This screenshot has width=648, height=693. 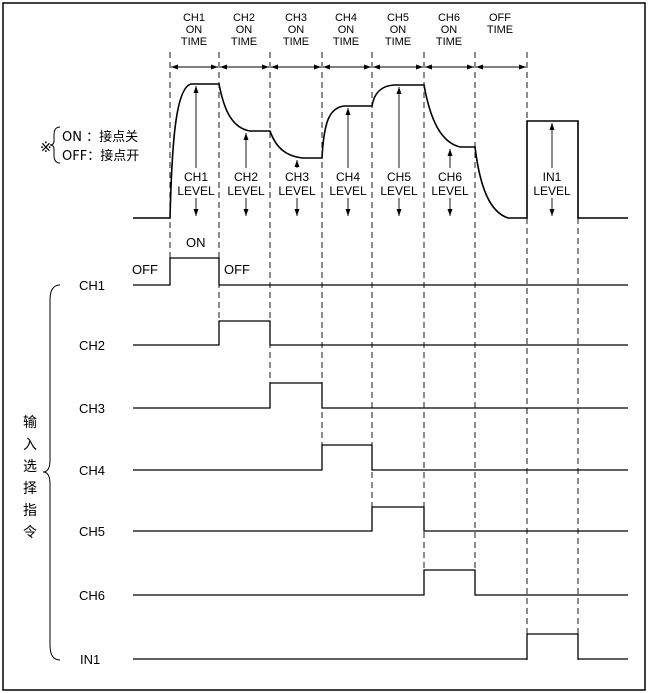 I want to click on contact-note: ※ ON ：接点关 OFF：接点开, so click(x=89, y=145).